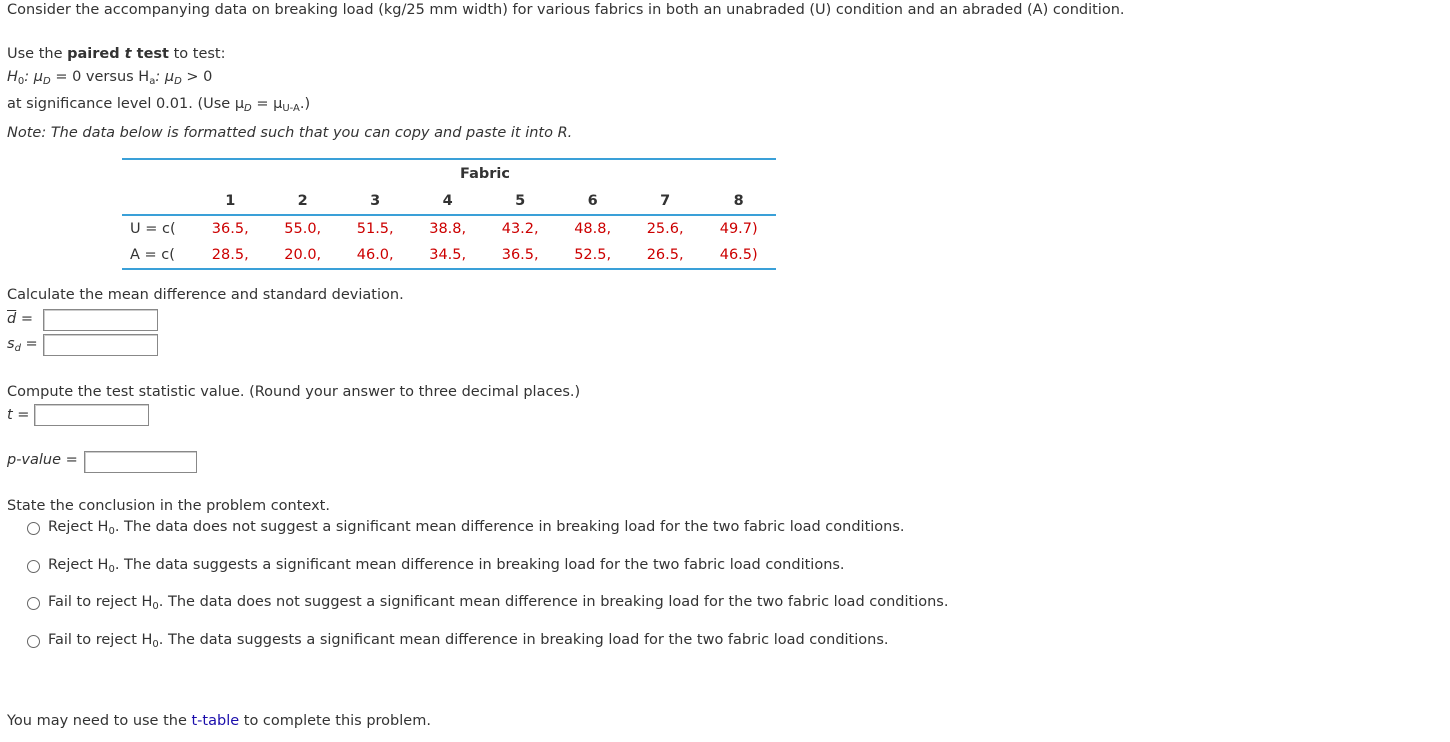 This screenshot has height=742, width=1450. What do you see at coordinates (37, 54) in the screenshot?
I see `use-prefix: Use the` at bounding box center [37, 54].